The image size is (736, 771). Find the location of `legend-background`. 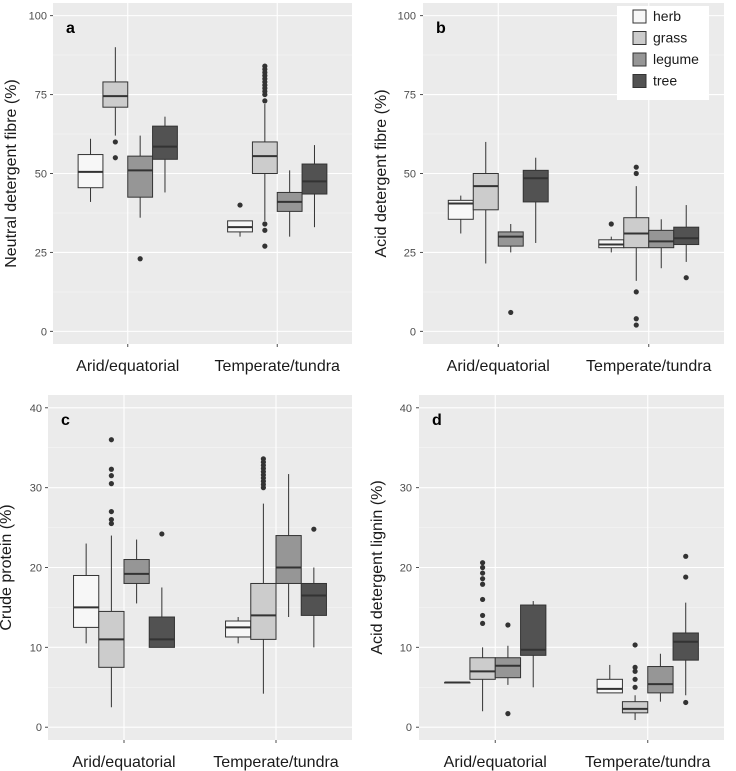

legend-background is located at coordinates (663, 53).